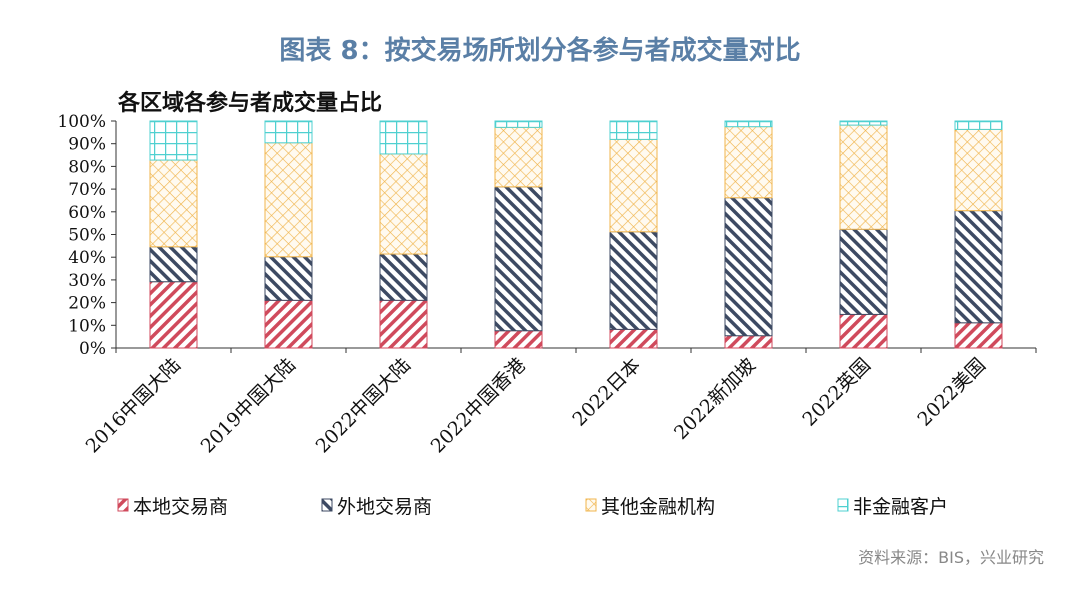 This screenshot has width=1080, height=602. What do you see at coordinates (87, 213) in the screenshot?
I see `y-tick-label: 60%` at bounding box center [87, 213].